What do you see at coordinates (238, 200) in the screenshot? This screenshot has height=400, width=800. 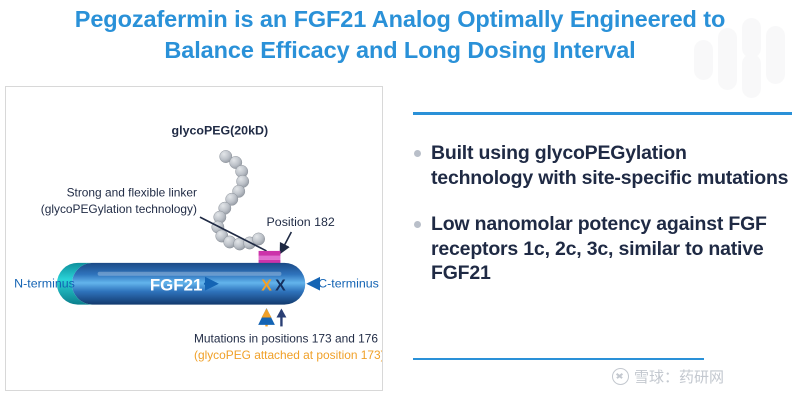 I see `peg-chain` at bounding box center [238, 200].